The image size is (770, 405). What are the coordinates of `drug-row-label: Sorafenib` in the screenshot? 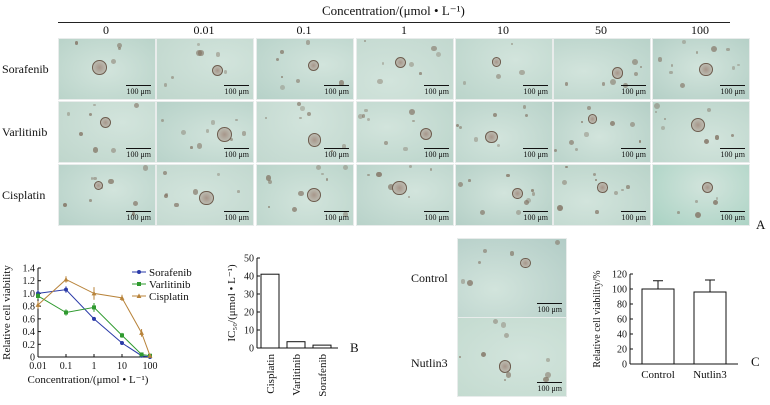 It's located at (25, 69).